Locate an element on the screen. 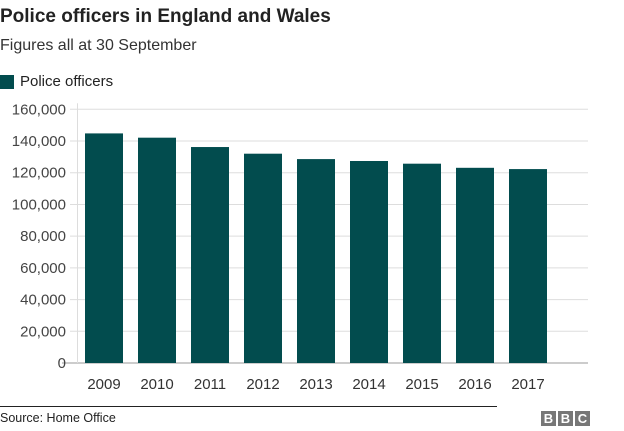  legend-swatch is located at coordinates (7, 81).